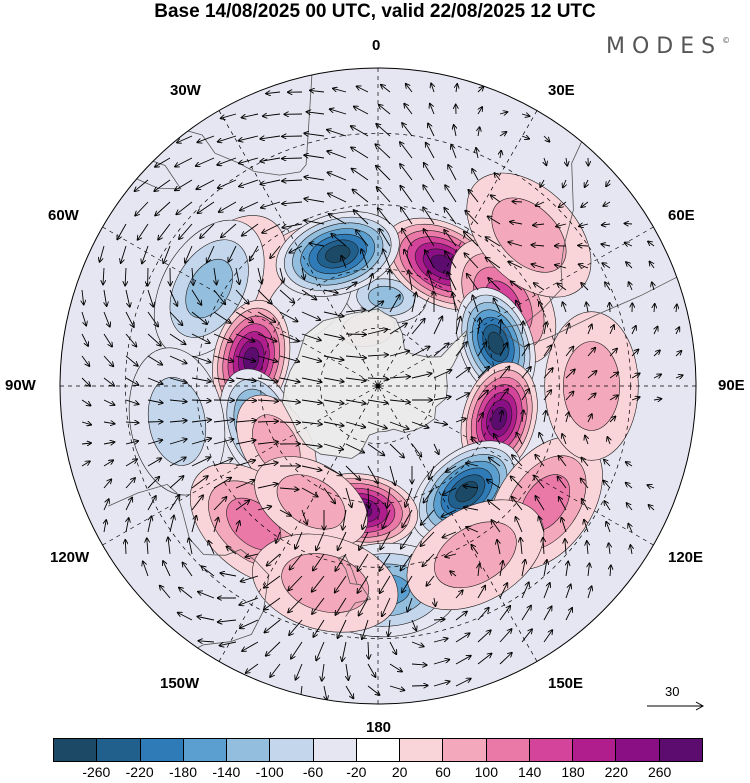 The image size is (750, 783). Describe the element at coordinates (313, 772) in the screenshot. I see `colorbar-tick-label: -60` at that location.